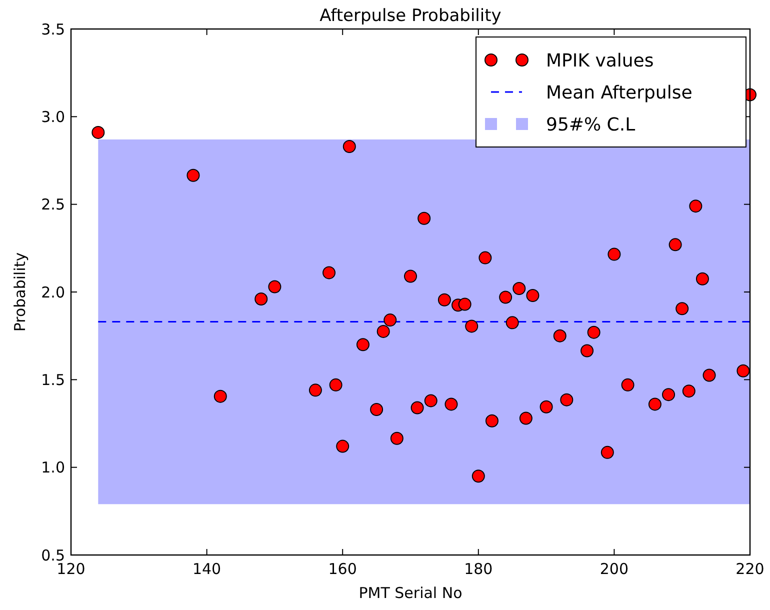 The height and width of the screenshot is (610, 770). What do you see at coordinates (342, 569) in the screenshot?
I see `x-tick-label: 160` at bounding box center [342, 569].